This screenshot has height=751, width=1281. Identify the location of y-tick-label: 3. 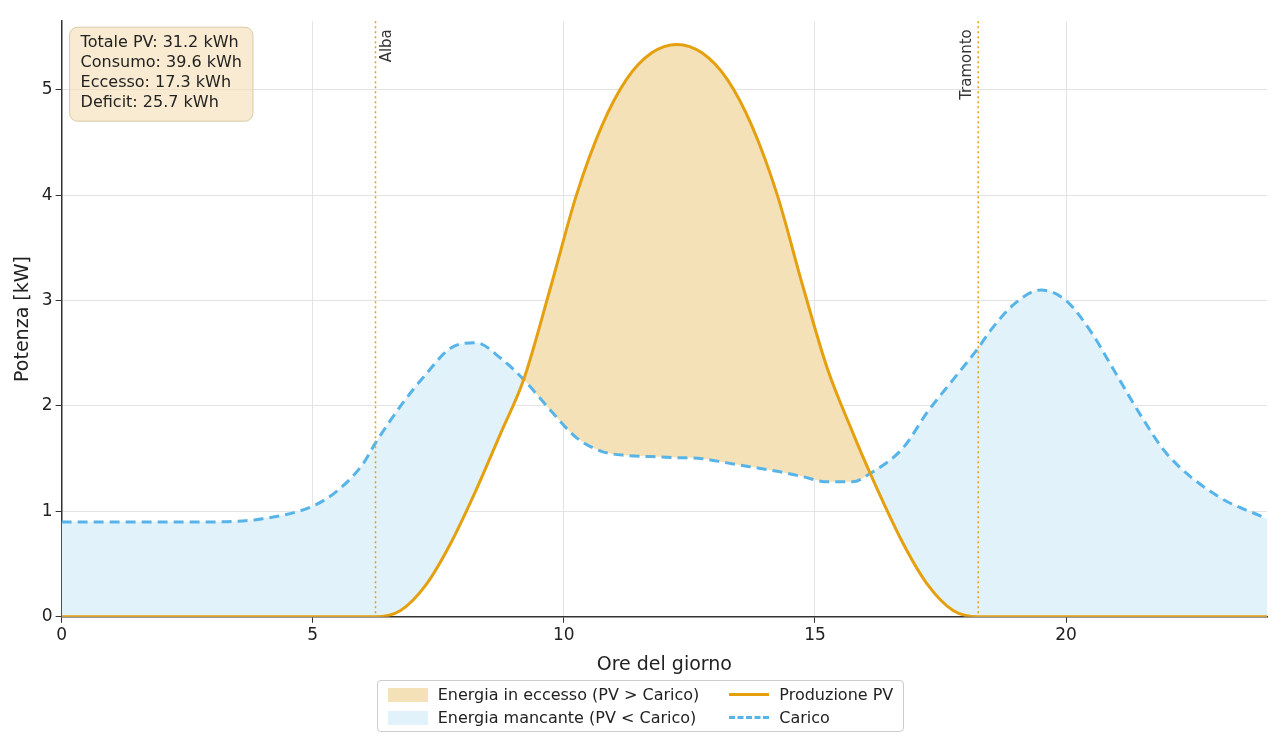
(47, 298).